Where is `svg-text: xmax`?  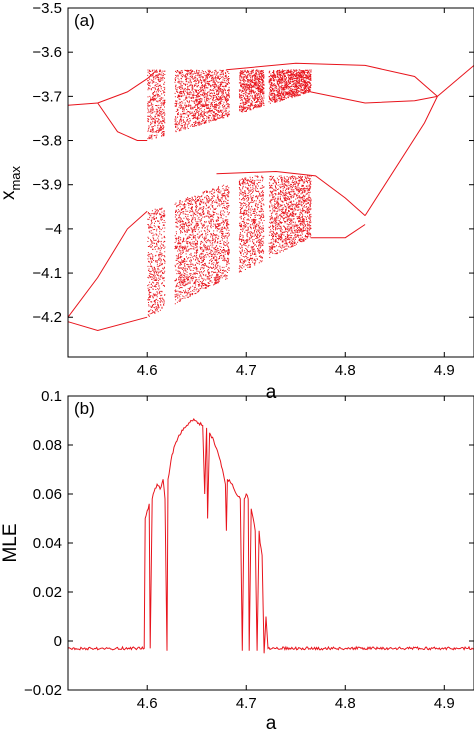 svg-text: xmax is located at coordinates (11, 182).